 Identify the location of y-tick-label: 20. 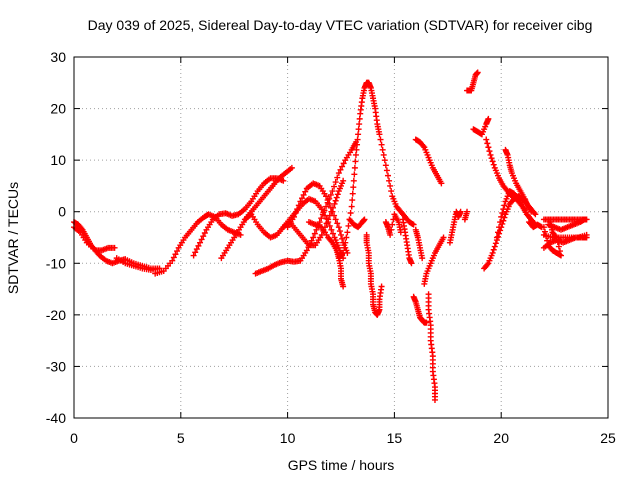
(58, 109).